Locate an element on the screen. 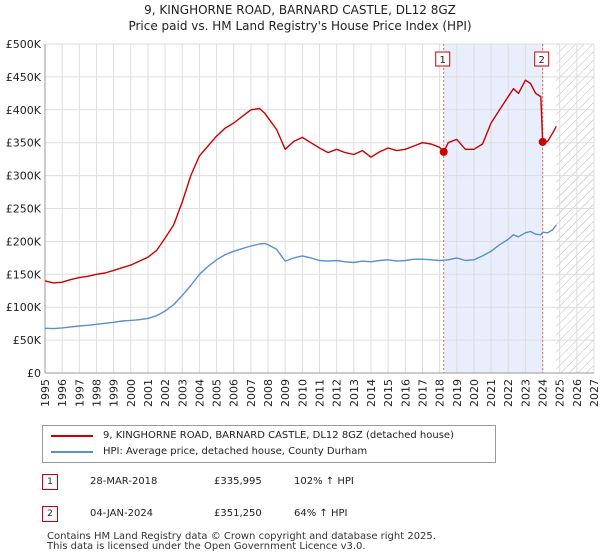  x-tick-label: 1997 is located at coordinates (79, 393).